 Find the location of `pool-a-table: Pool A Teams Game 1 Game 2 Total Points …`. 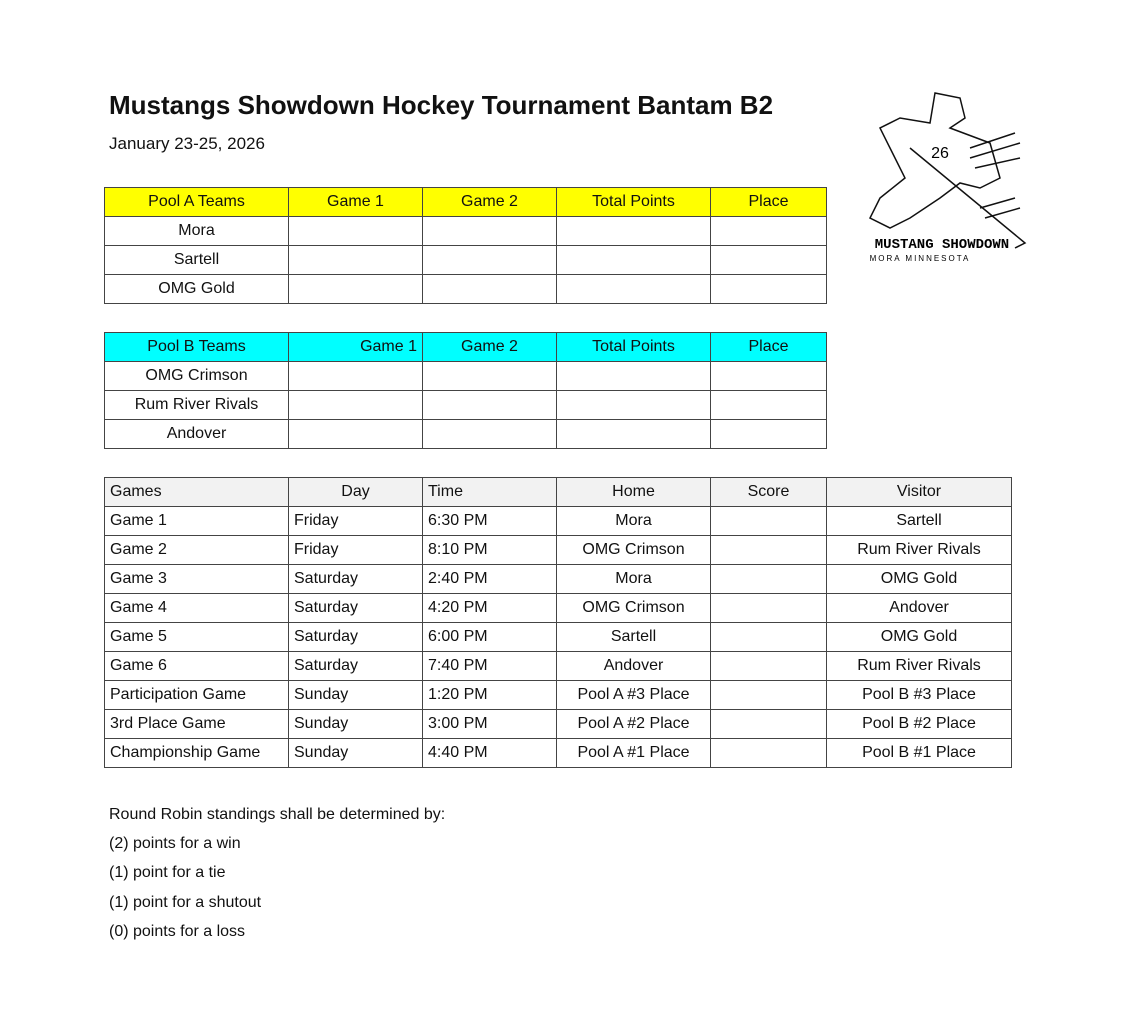

pool-a-table: Pool A Teams Game 1 Game 2 Total Points … is located at coordinates (465, 245).